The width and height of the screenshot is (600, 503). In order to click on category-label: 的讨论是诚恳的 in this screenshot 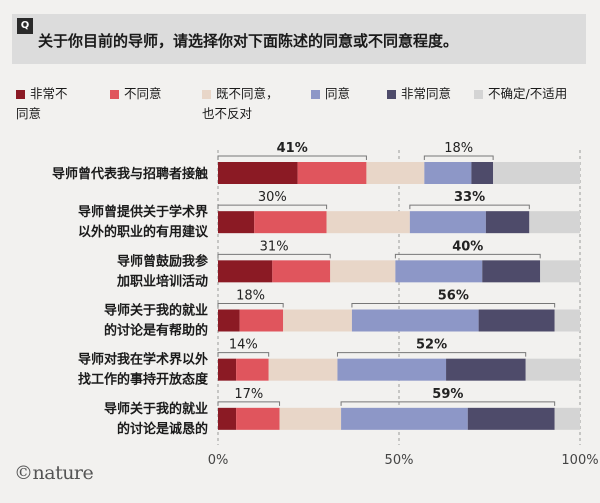, I will do `click(162, 429)`.